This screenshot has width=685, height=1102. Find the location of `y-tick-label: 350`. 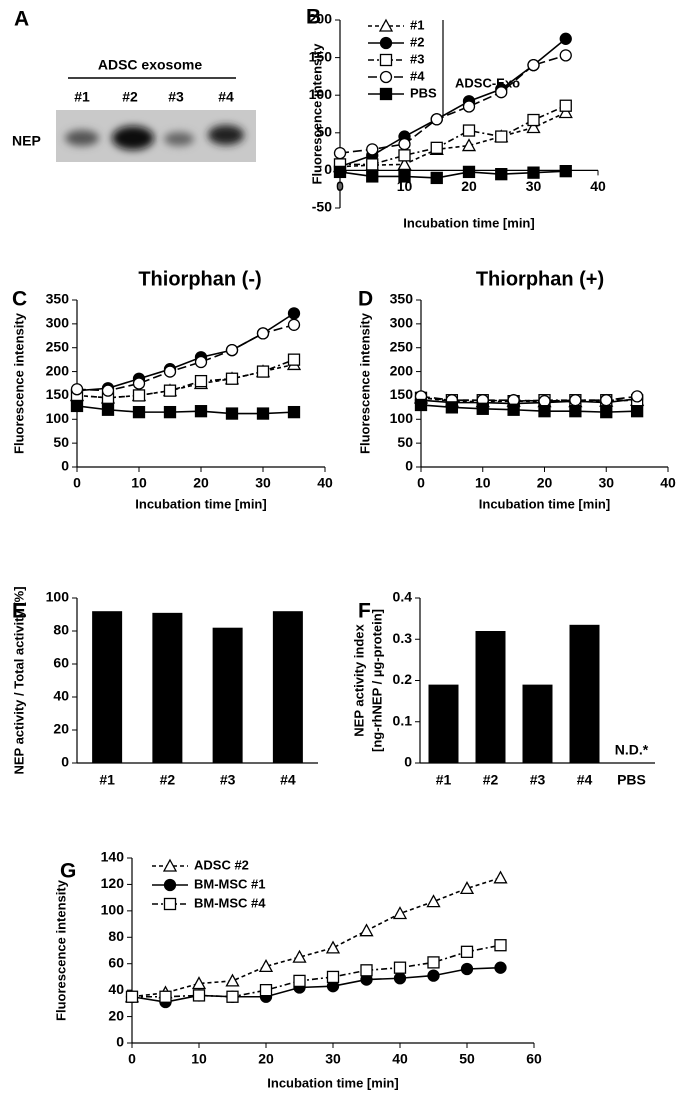

y-tick-label: 350 is located at coordinates (402, 299).